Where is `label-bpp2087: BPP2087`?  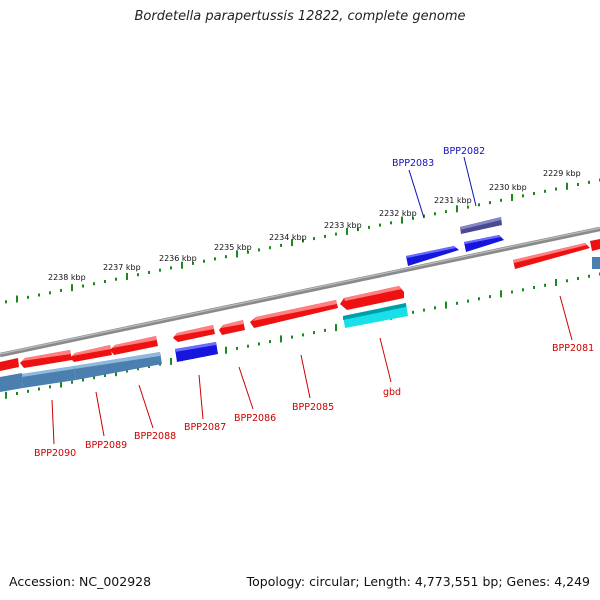
label-bpp2087: BPP2087 is located at coordinates (205, 427).